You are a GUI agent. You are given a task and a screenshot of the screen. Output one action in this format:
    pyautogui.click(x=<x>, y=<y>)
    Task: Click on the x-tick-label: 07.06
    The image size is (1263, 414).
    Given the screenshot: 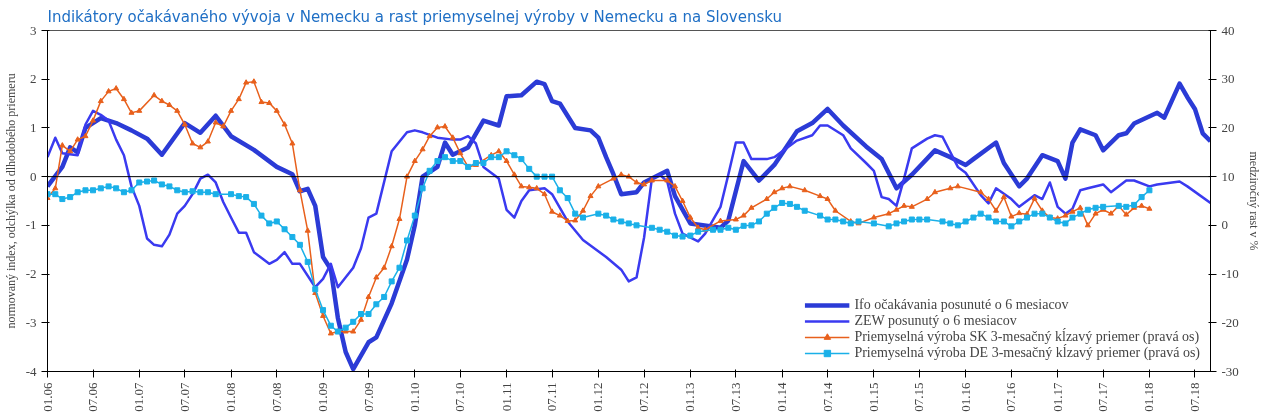 What is the action you would take?
    pyautogui.click(x=92, y=397)
    